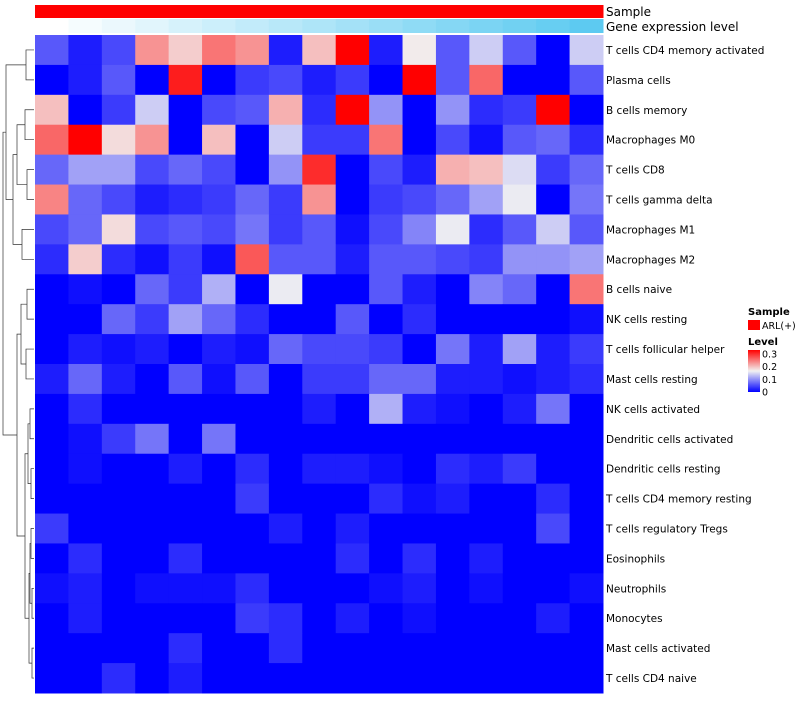 The height and width of the screenshot is (704, 800). What do you see at coordinates (684, 51) in the screenshot?
I see `row-label: T cells CD4 memory activated` at bounding box center [684, 51].